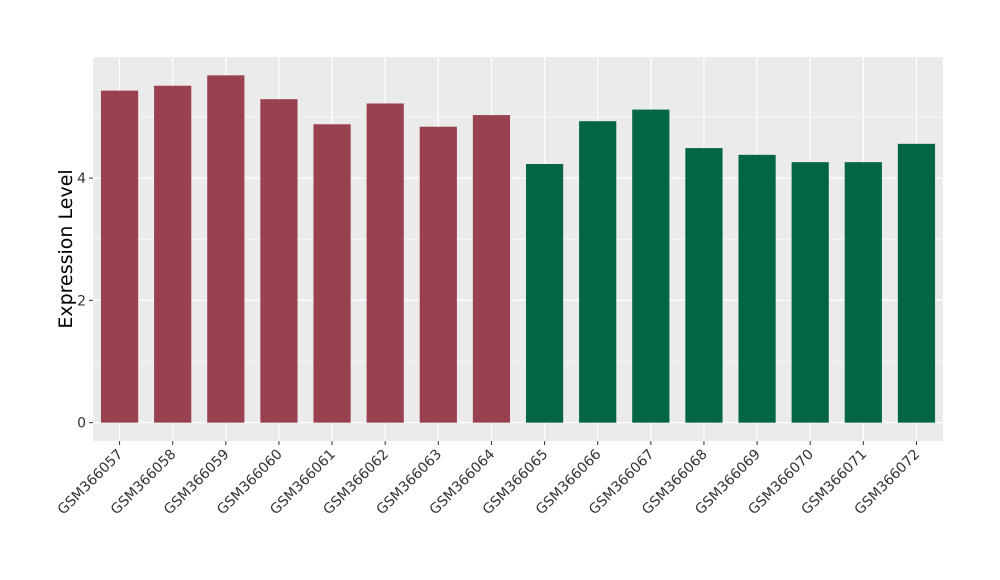 This screenshot has width=1000, height=580. I want to click on bar-GSM366064, so click(491, 269).